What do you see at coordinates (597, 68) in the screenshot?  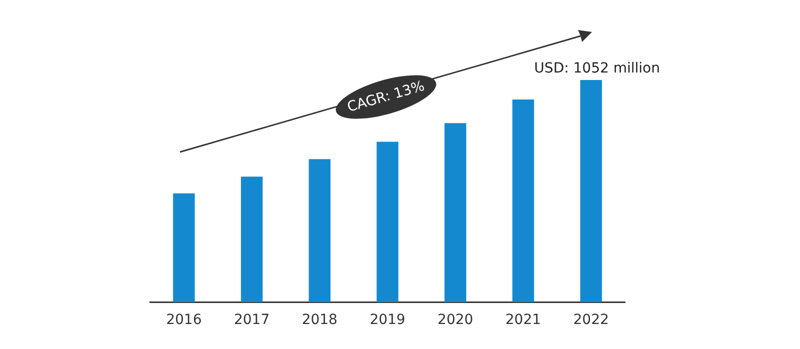 I see `annotation: USD: 1052 million` at bounding box center [597, 68].